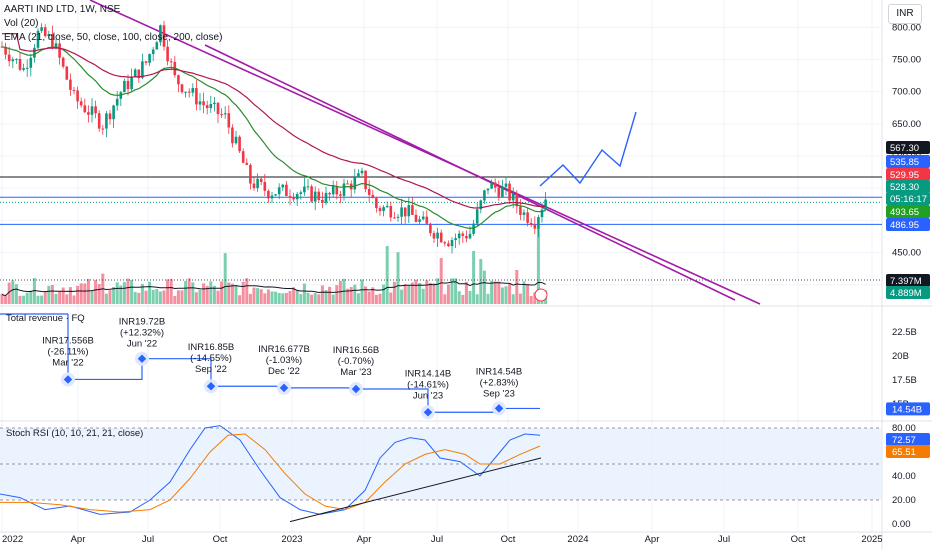  Describe the element at coordinates (12, 539) in the screenshot. I see `time-tick: 2022` at that location.